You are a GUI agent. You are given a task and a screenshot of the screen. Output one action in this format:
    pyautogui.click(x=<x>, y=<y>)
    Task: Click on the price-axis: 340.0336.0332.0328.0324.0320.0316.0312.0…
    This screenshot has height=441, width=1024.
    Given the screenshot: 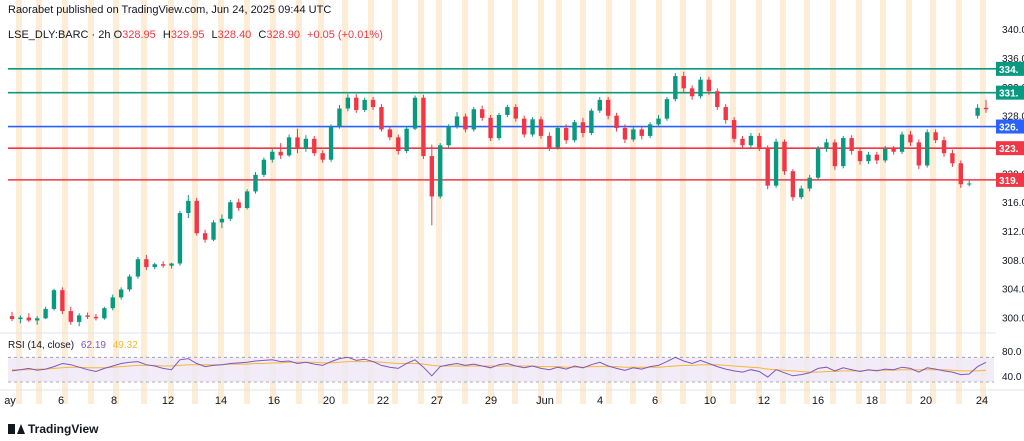 What is the action you would take?
    pyautogui.click(x=1010, y=175)
    